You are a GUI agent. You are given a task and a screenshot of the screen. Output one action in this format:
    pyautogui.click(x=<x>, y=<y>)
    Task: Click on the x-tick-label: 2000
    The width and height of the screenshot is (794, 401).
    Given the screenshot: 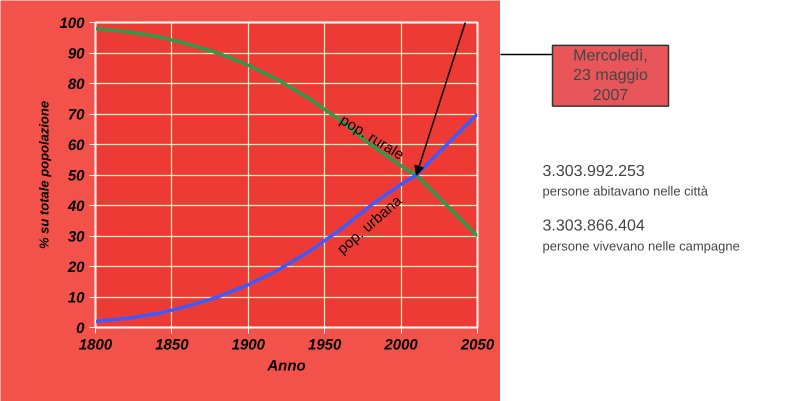 What is the action you would take?
    pyautogui.click(x=400, y=345)
    